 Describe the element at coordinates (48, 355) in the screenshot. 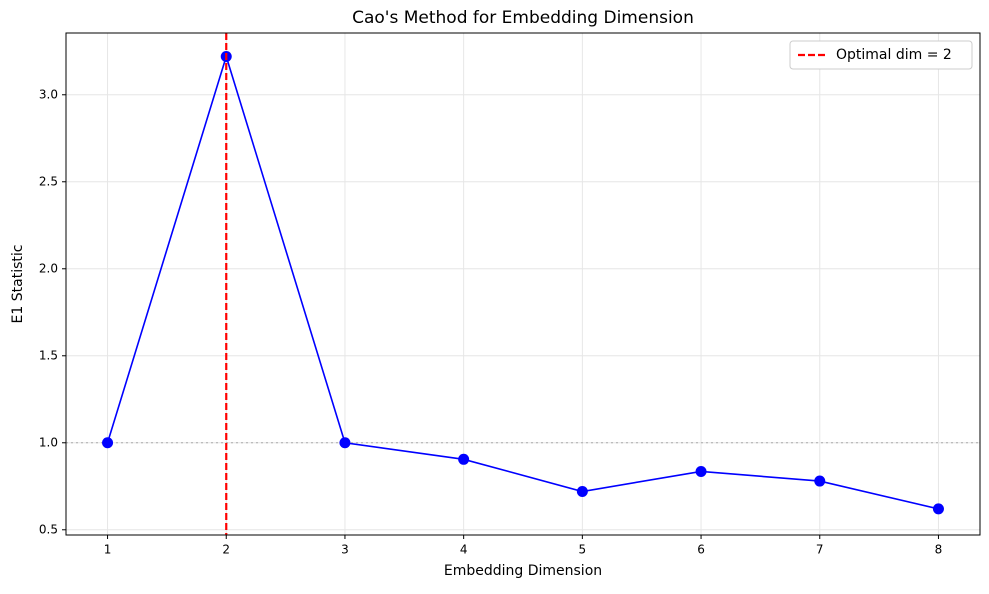

I see `y-tick-label: 1.5` at that location.